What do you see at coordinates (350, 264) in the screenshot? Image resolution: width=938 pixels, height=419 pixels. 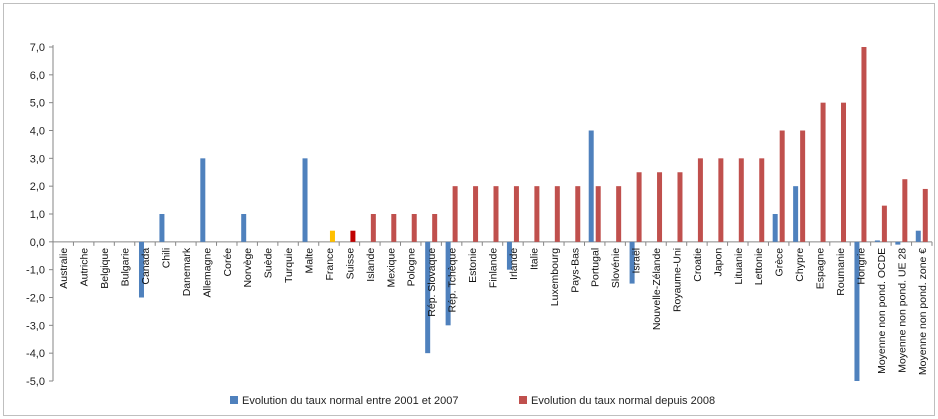 I see `x-category-label: Suisse` at bounding box center [350, 264].